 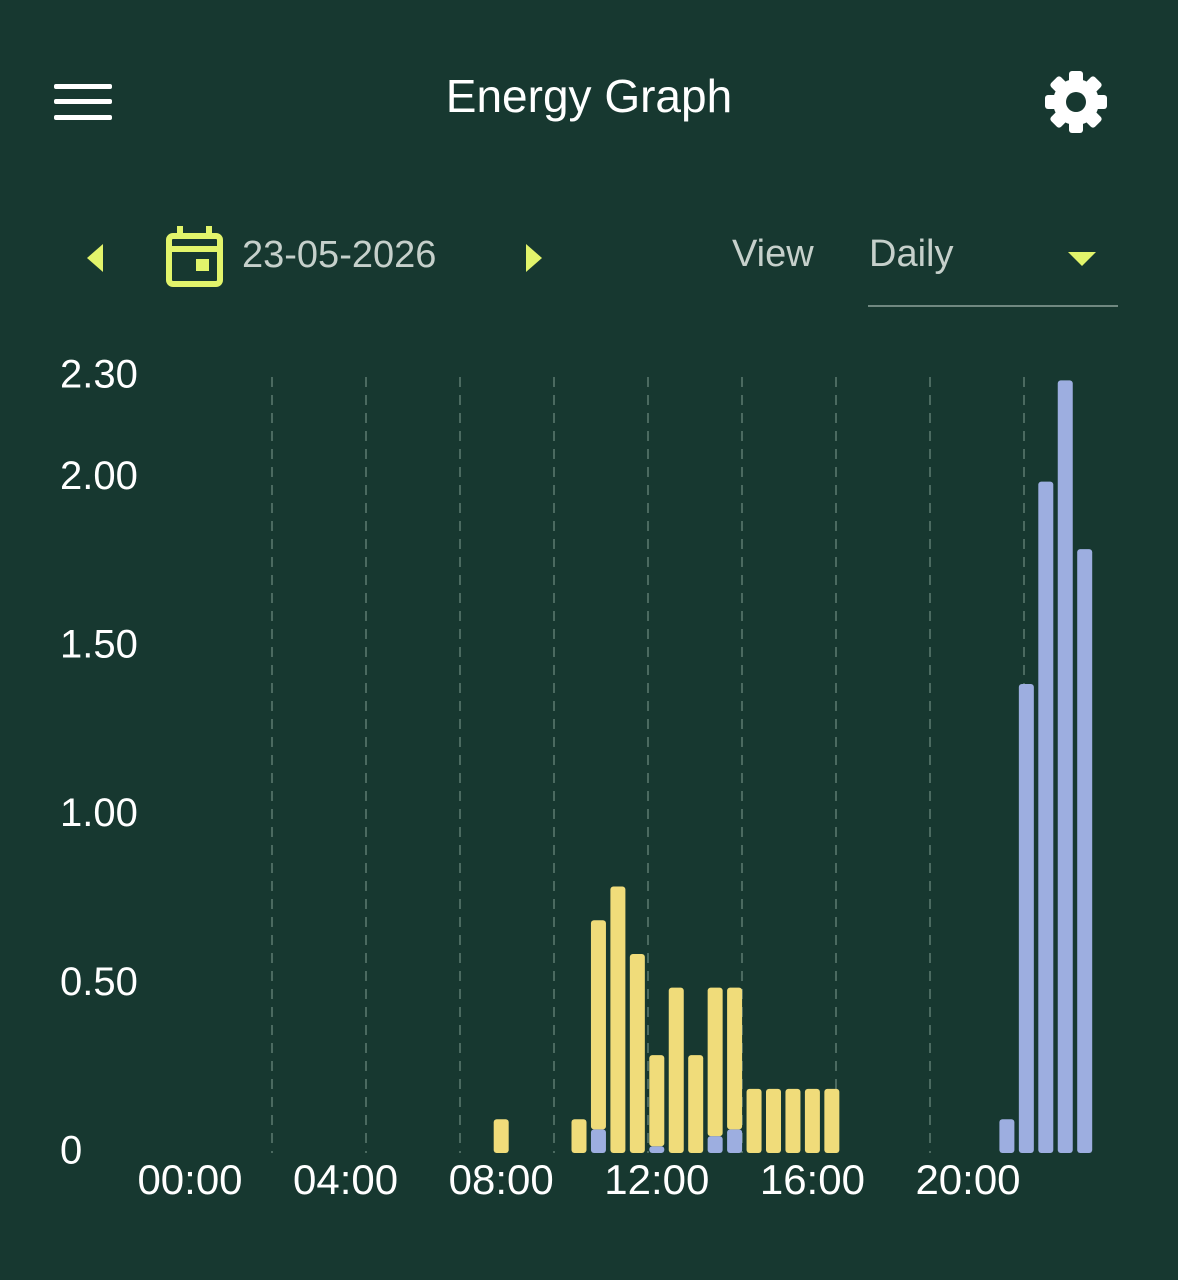 What do you see at coordinates (189, 1179) in the screenshot?
I see `x-tick-label: 00:00` at bounding box center [189, 1179].